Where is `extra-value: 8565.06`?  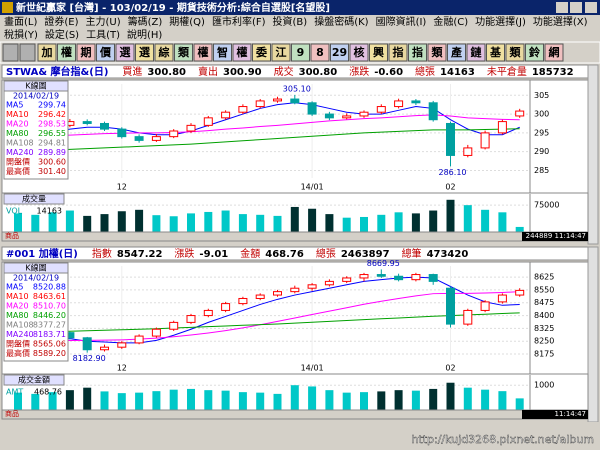 extra-value: 8565.06 is located at coordinates (49, 344).